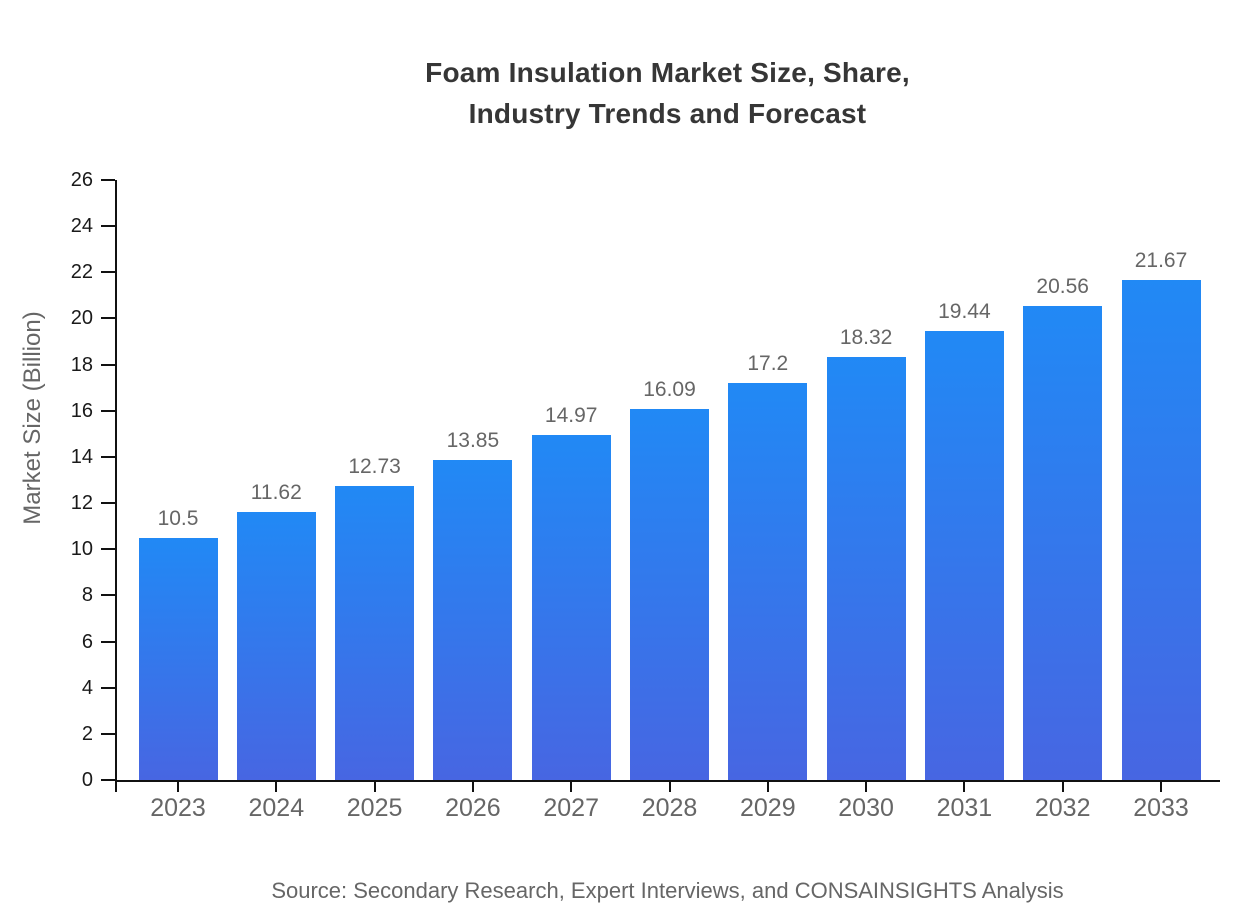 Image resolution: width=1260 pixels, height=920 pixels. What do you see at coordinates (81, 456) in the screenshot?
I see `y-tick-label: 14` at bounding box center [81, 456].